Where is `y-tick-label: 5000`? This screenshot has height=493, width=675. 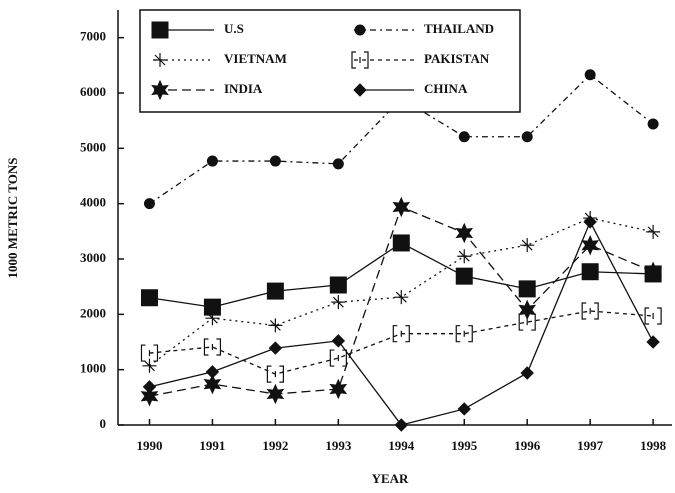
y-tick-label: 5000 is located at coordinates (93, 146).